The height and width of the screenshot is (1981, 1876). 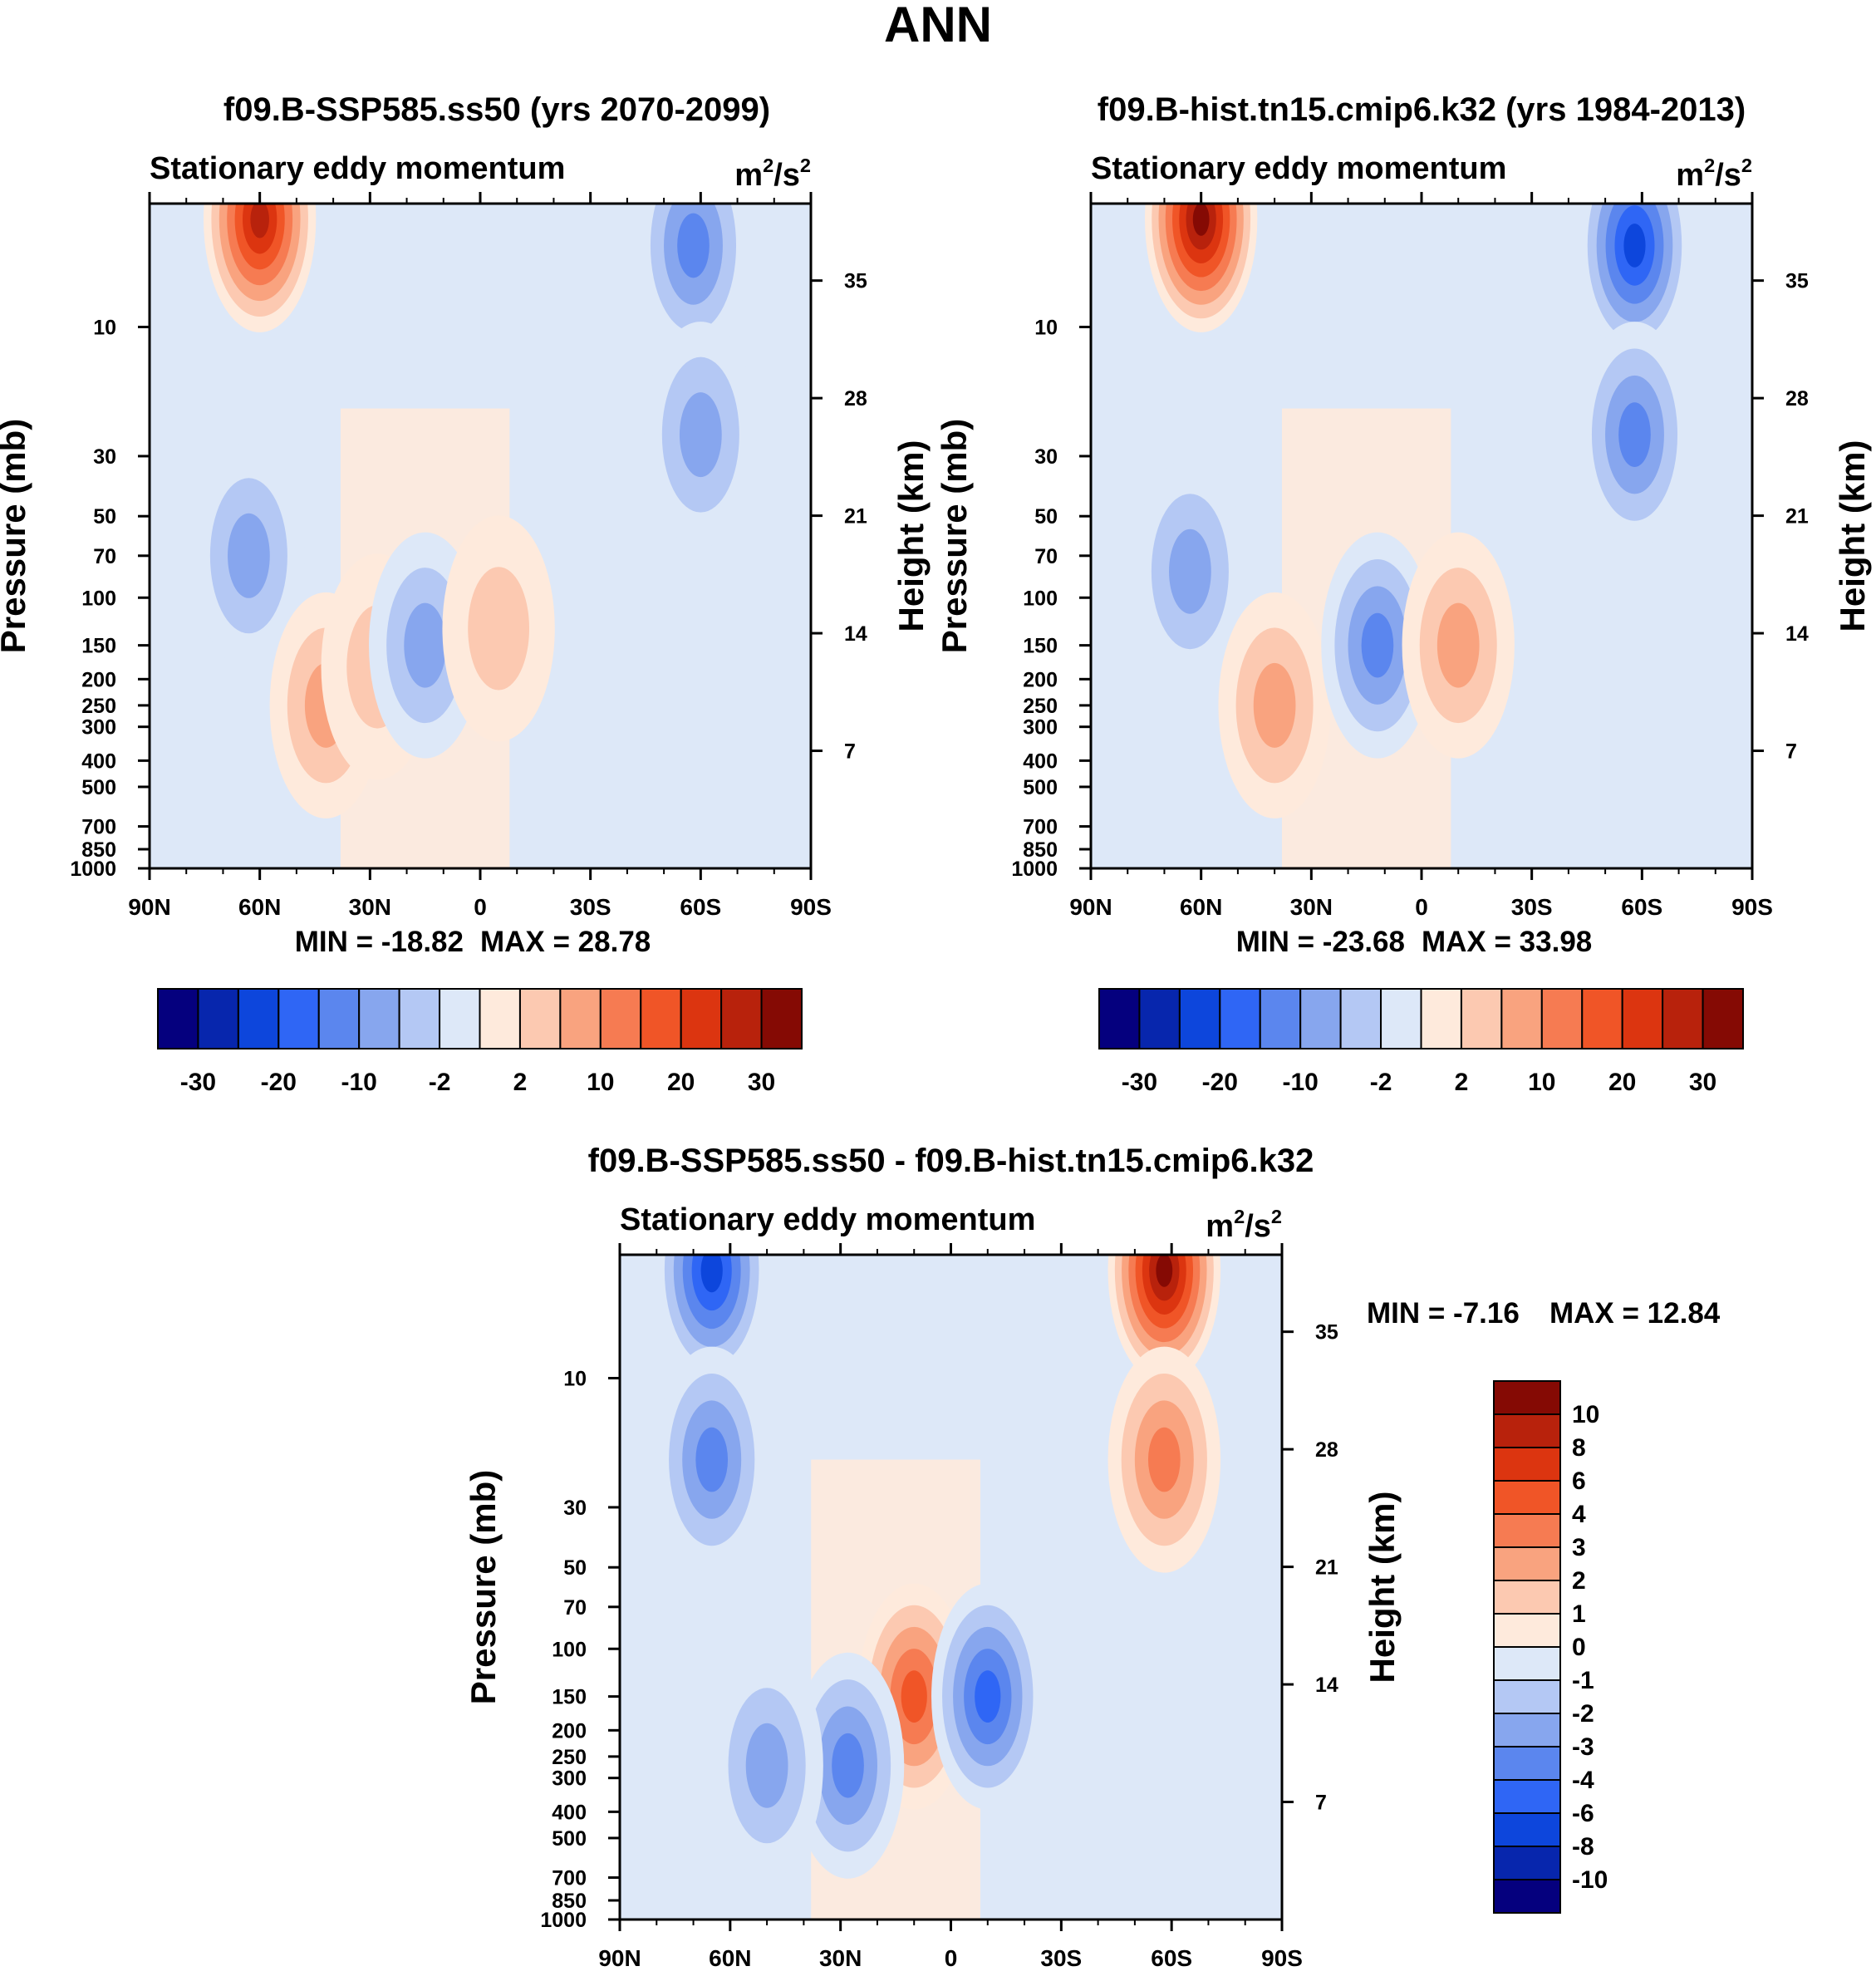 I want to click on colorbar-label: -30, so click(x=1139, y=1082).